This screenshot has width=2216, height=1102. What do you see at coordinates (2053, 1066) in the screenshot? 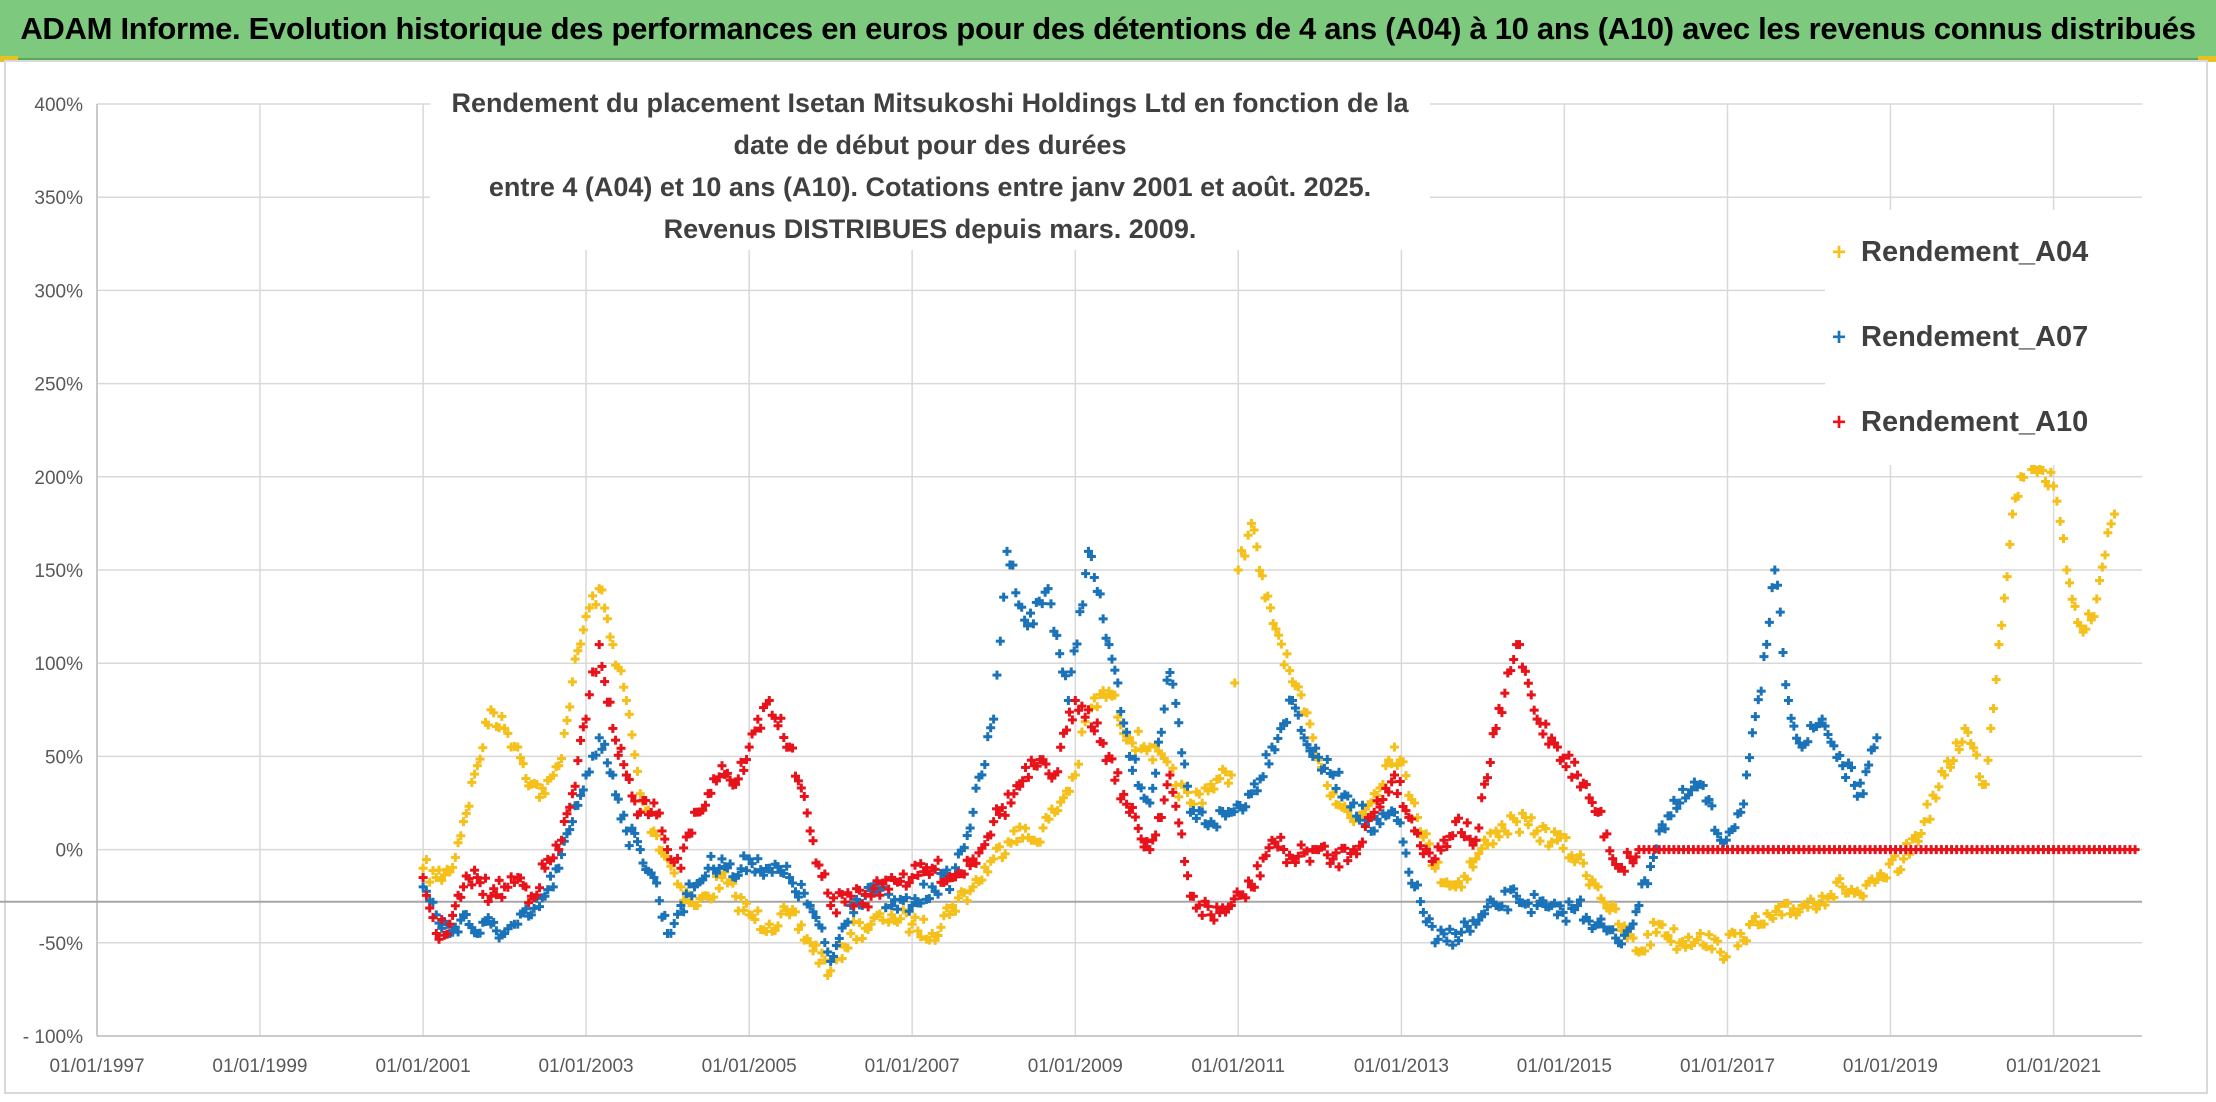
I see `x-tick-label: 01/01/2021` at bounding box center [2053, 1066].